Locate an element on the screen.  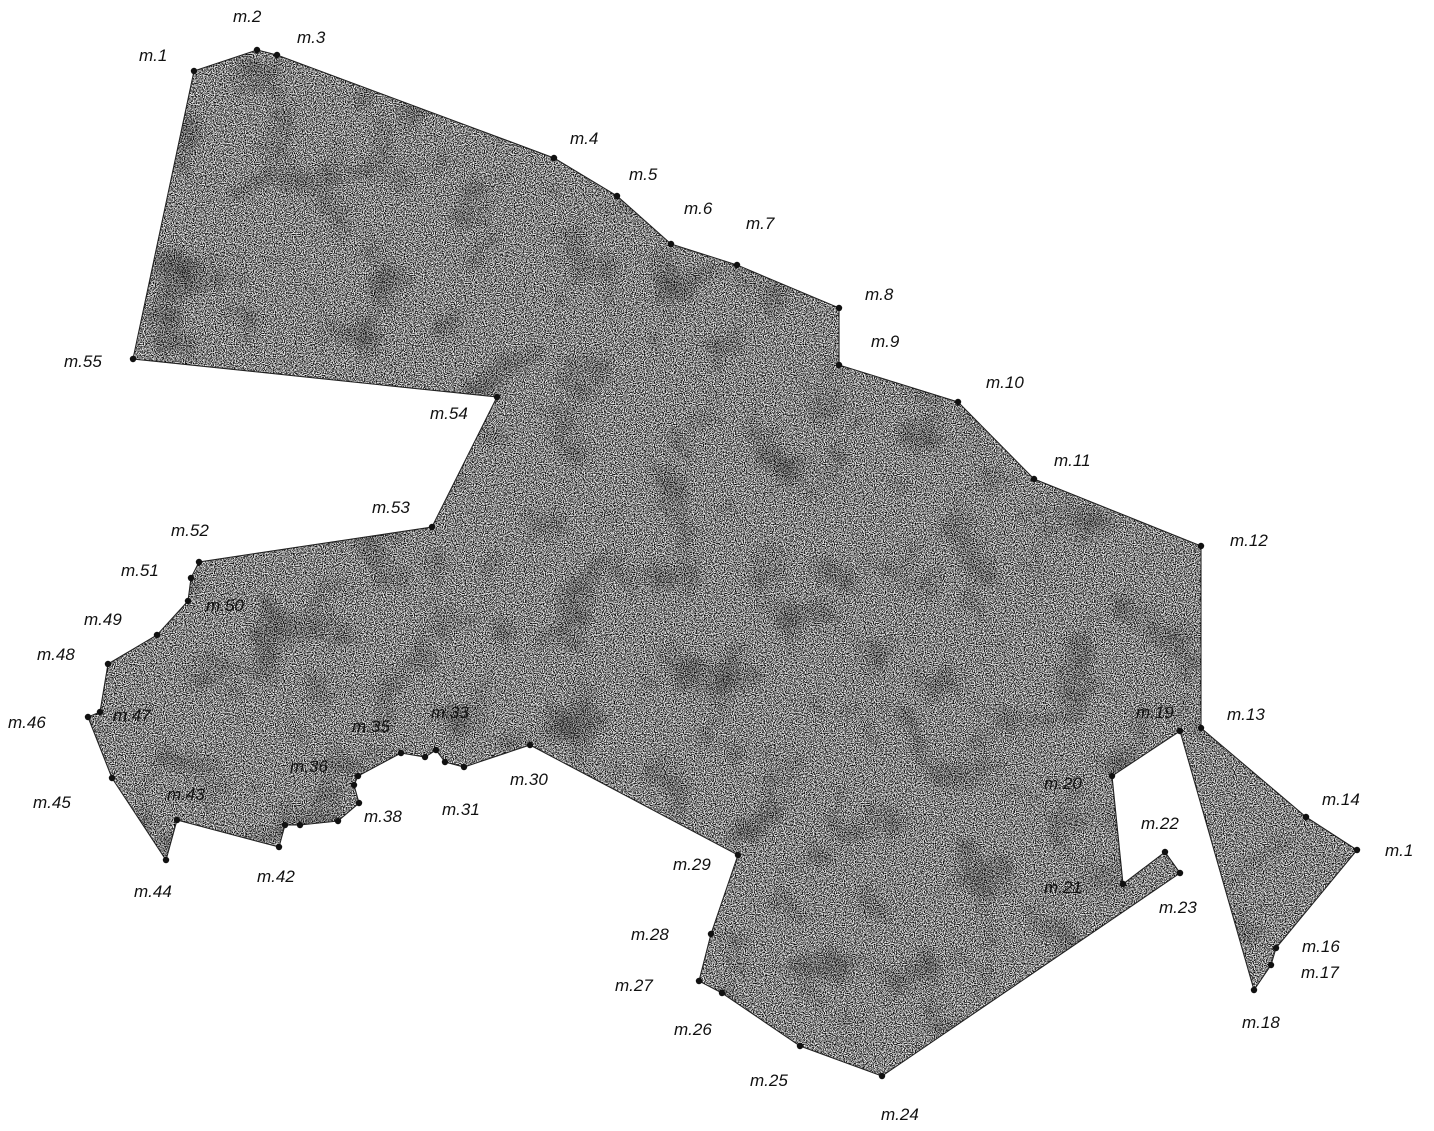
survey-marker-m35 is located at coordinates (401, 753).